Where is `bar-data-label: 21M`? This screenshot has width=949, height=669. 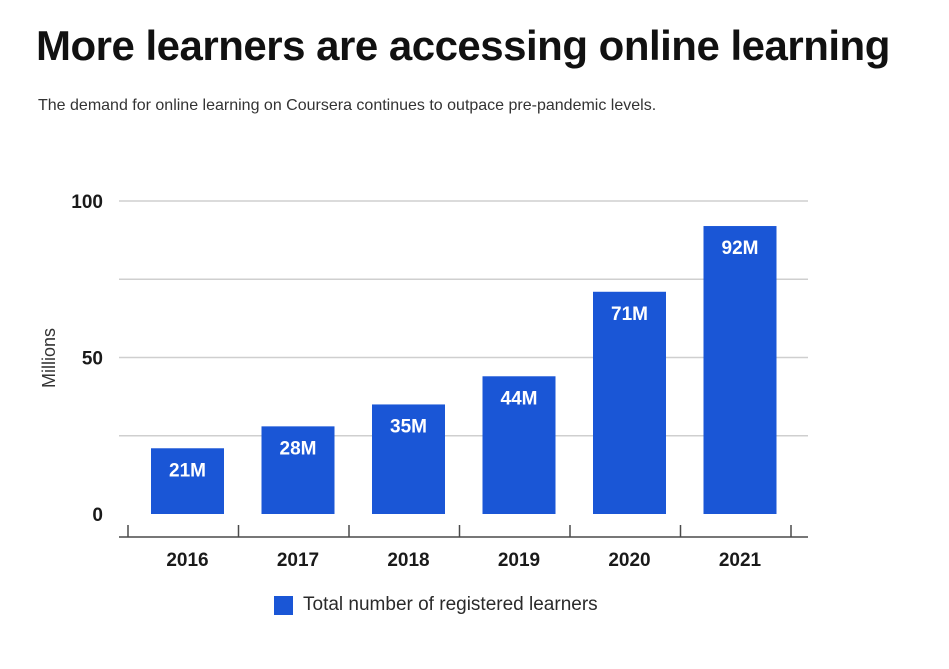 bar-data-label: 21M is located at coordinates (187, 470).